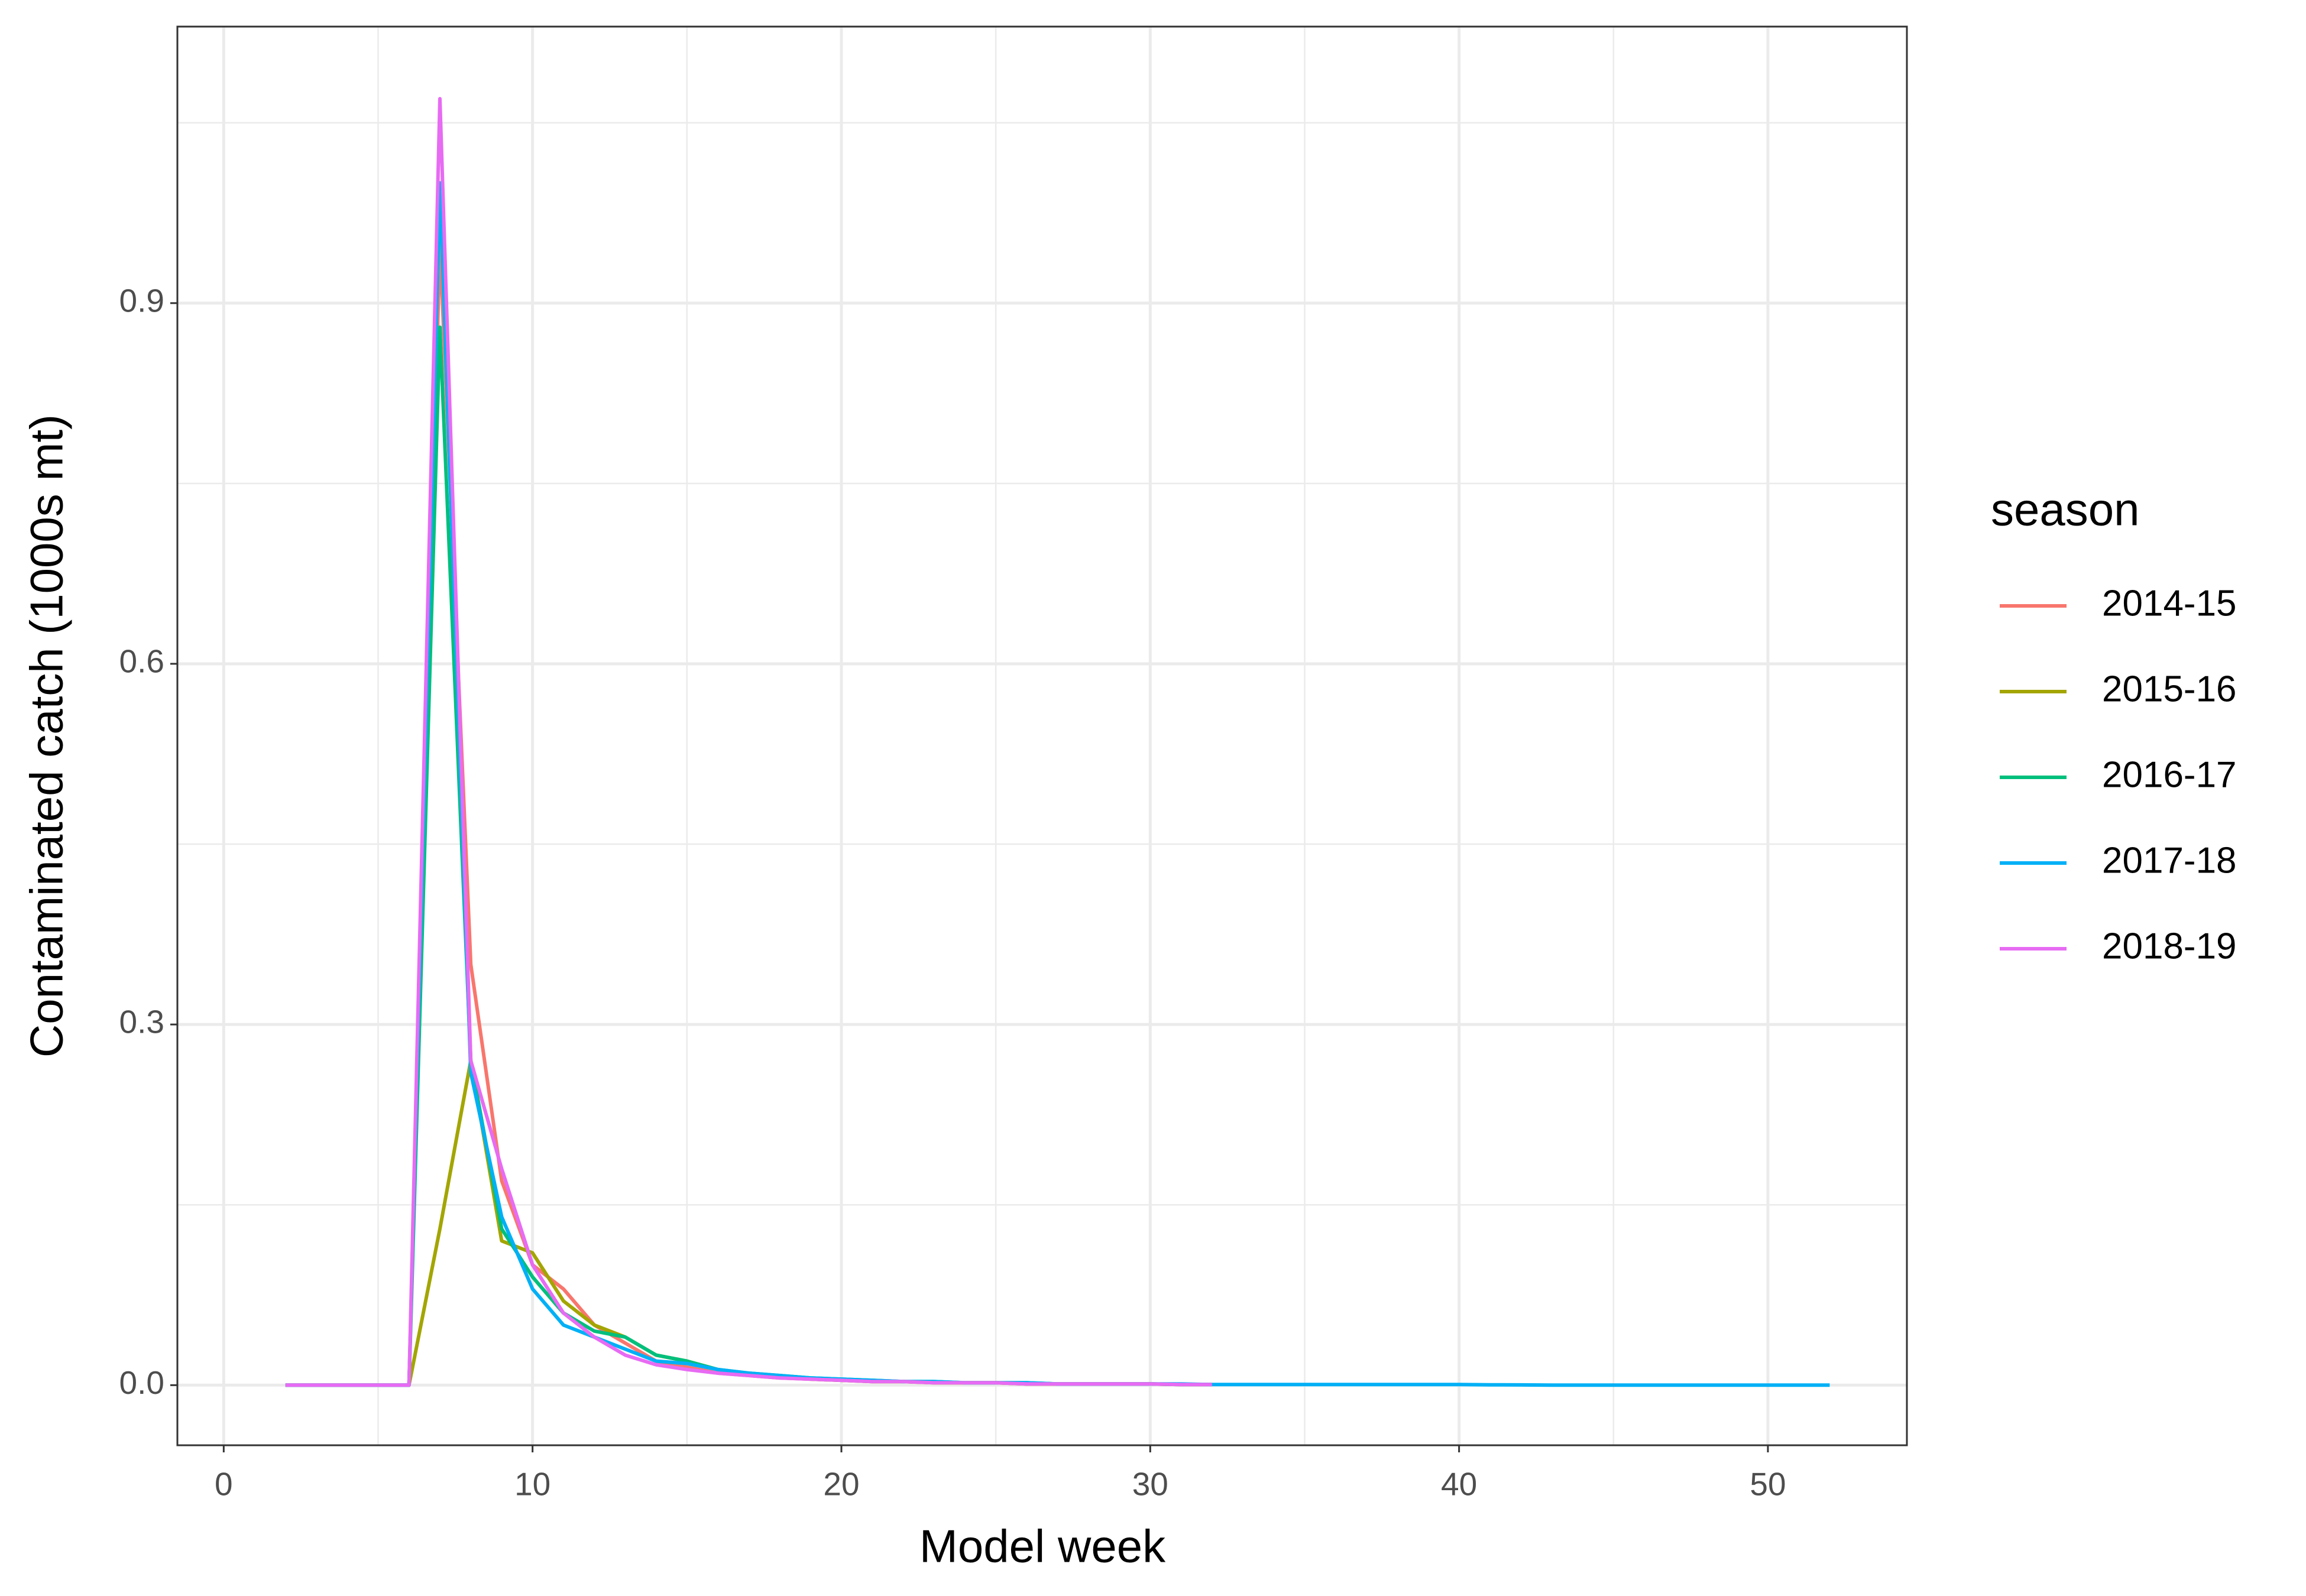 This screenshot has width=2306, height=1596. Describe the element at coordinates (47, 735) in the screenshot. I see `y-axis-title: Contaminated catch (1000s mt)` at that location.